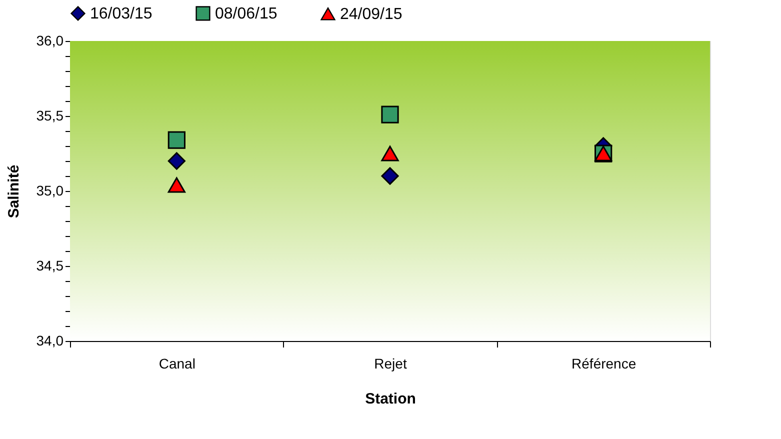 Image resolution: width=781 pixels, height=439 pixels. What do you see at coordinates (371, 14) in the screenshot?
I see `legend-label: 24/09/15` at bounding box center [371, 14].